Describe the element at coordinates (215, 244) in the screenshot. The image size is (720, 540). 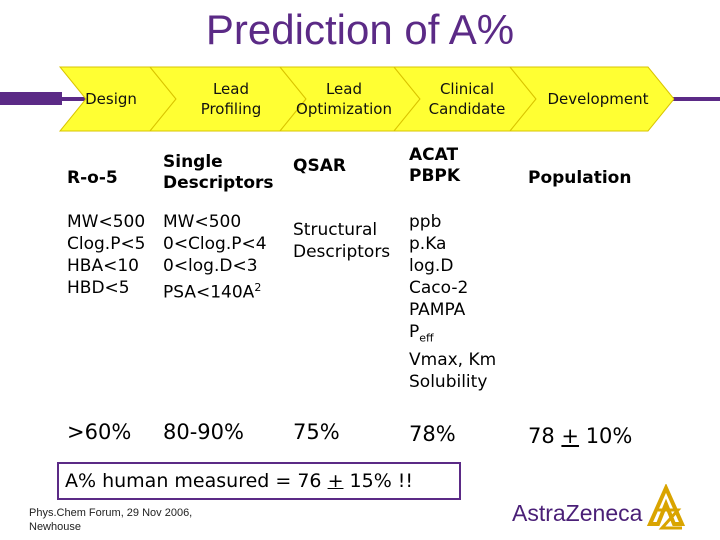
I see `list-item: 0<Clog.P<4` at that location.